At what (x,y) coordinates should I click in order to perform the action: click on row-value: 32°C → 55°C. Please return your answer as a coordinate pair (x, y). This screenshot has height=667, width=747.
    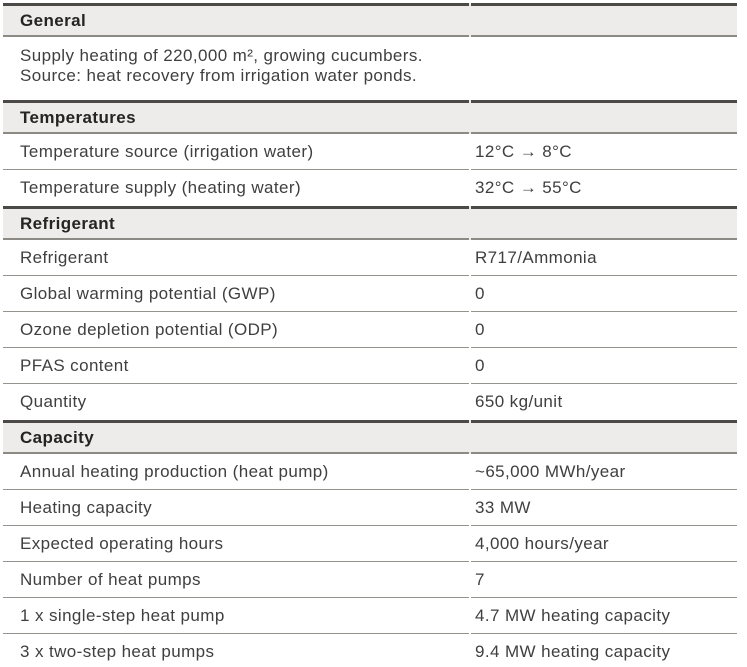
    Looking at the image, I should click on (528, 187).